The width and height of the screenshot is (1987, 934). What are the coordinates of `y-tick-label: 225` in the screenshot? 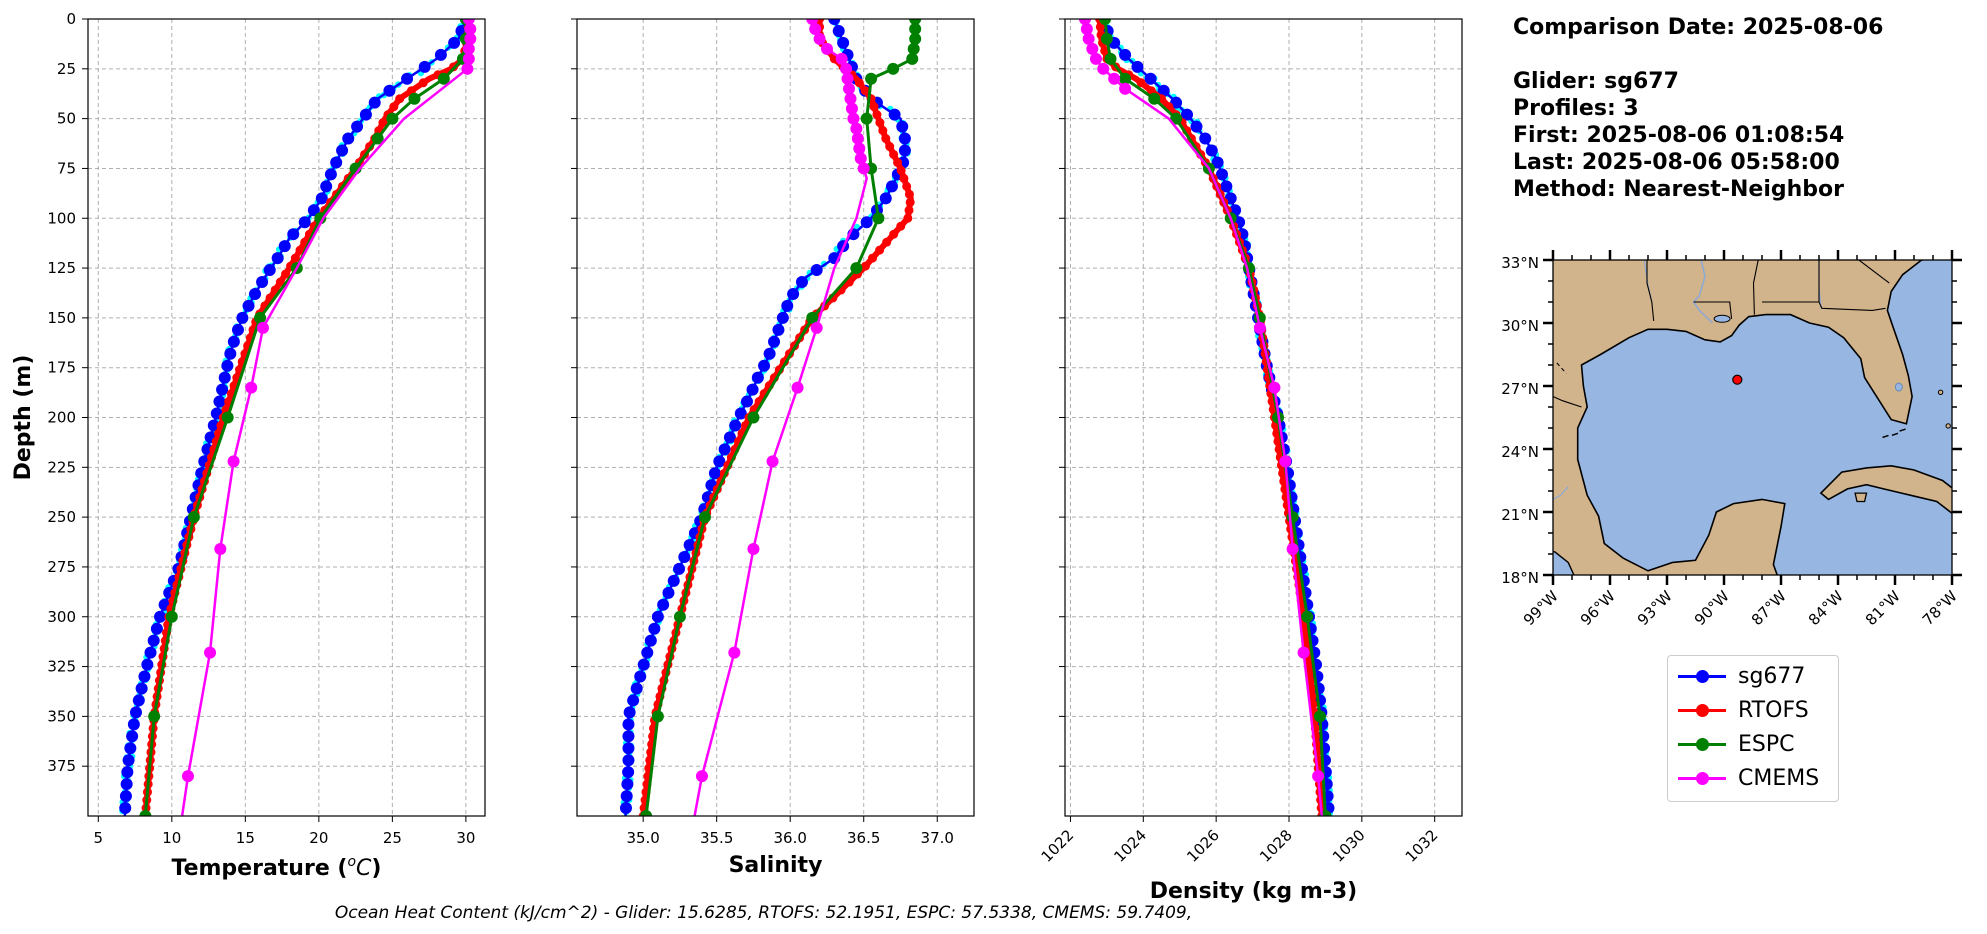 It's located at (61, 467).